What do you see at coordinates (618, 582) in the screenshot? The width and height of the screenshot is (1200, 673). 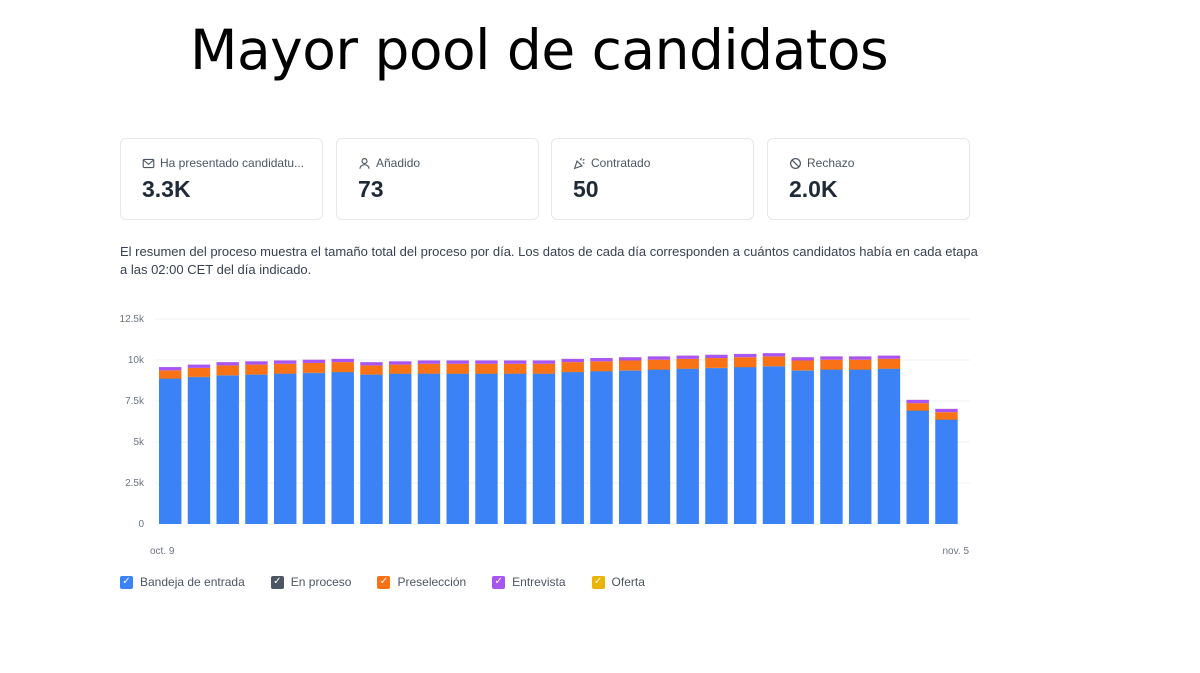 I see `legend-item: ✓ Oferta` at bounding box center [618, 582].